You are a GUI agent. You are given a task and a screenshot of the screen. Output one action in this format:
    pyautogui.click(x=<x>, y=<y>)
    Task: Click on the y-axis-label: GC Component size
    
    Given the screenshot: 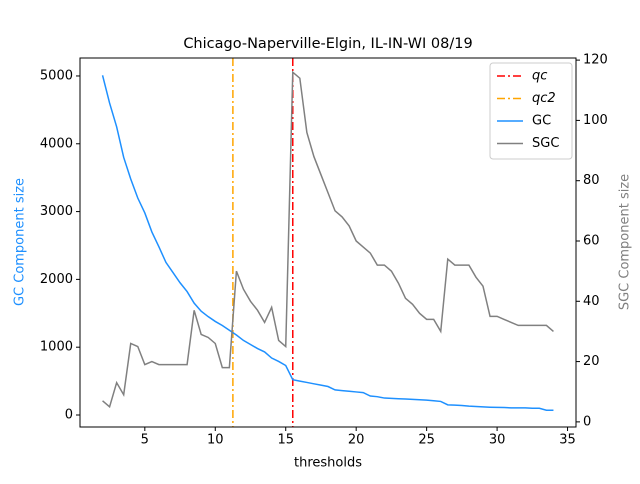 What is the action you would take?
    pyautogui.click(x=20, y=242)
    